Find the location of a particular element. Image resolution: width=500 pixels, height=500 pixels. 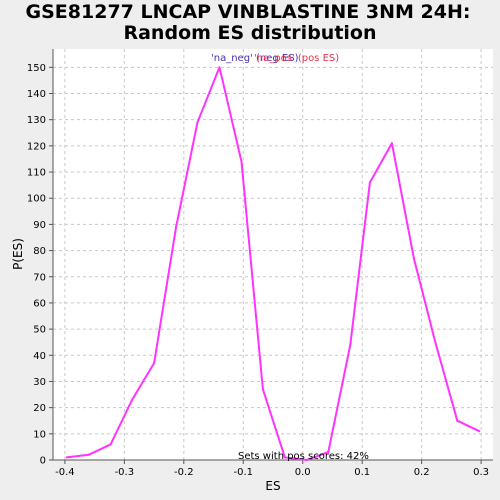

y-tick-label: 0 is located at coordinates (43, 461).